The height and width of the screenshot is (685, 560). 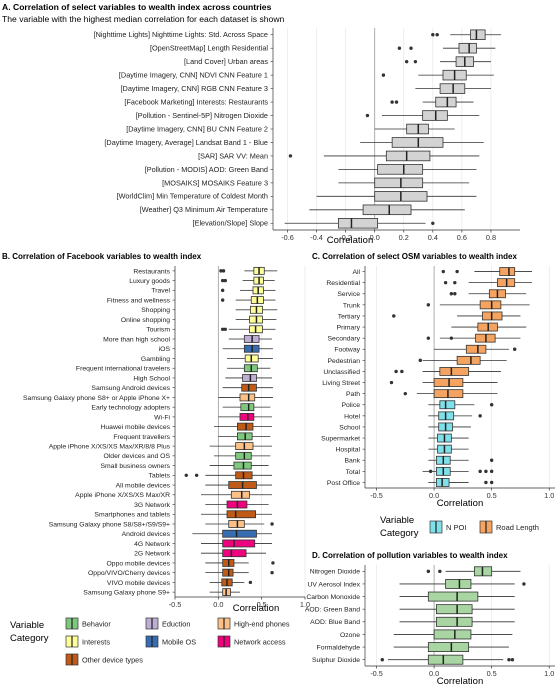 I want to click on panel-b-category-label: Travel, so click(x=160, y=291).